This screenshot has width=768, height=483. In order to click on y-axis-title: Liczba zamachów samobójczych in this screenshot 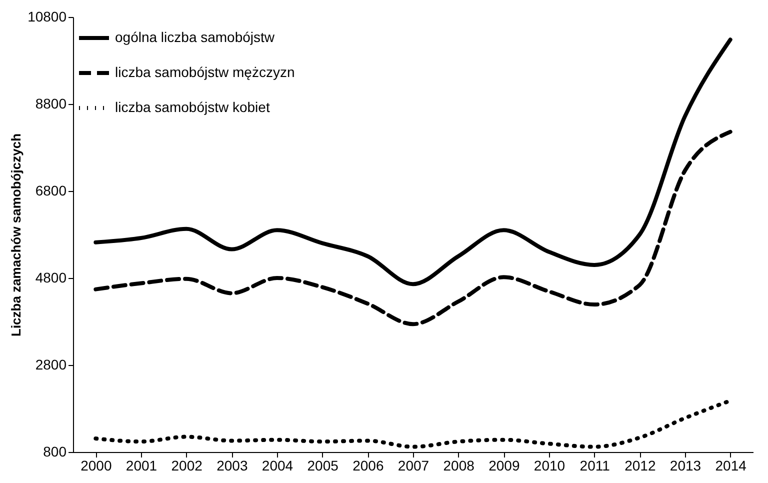, I will do `click(16, 235)`.